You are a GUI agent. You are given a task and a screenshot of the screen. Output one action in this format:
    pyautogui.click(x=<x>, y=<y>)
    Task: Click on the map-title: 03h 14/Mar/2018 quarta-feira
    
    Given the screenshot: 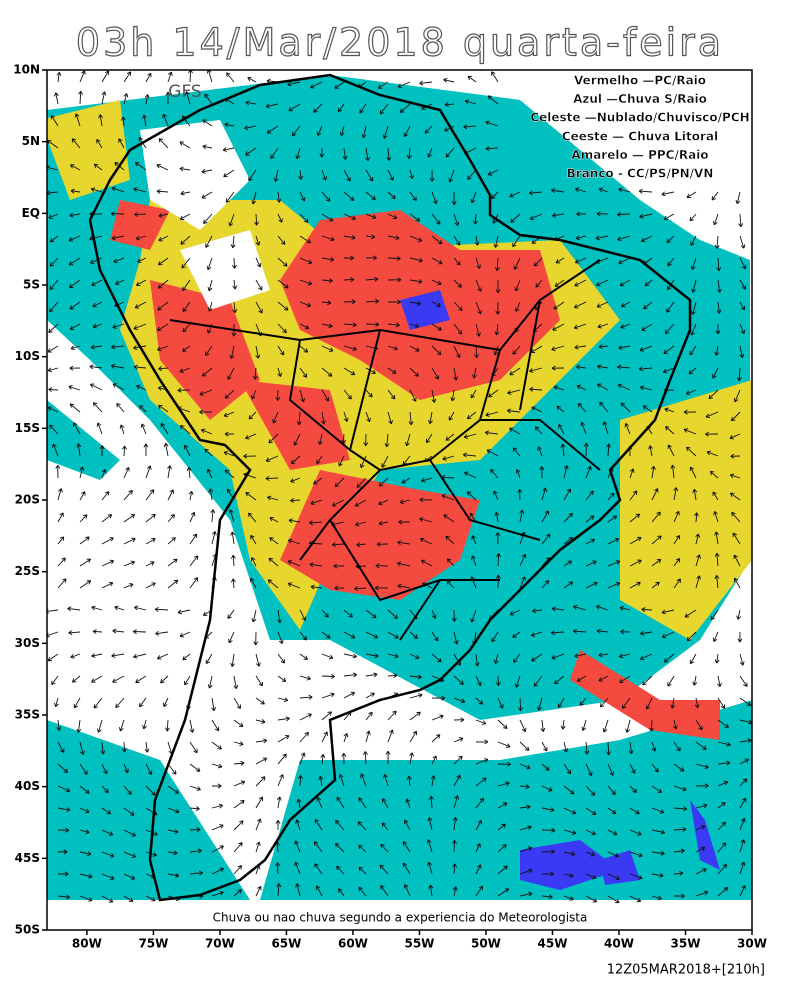 What is the action you would take?
    pyautogui.click(x=400, y=43)
    